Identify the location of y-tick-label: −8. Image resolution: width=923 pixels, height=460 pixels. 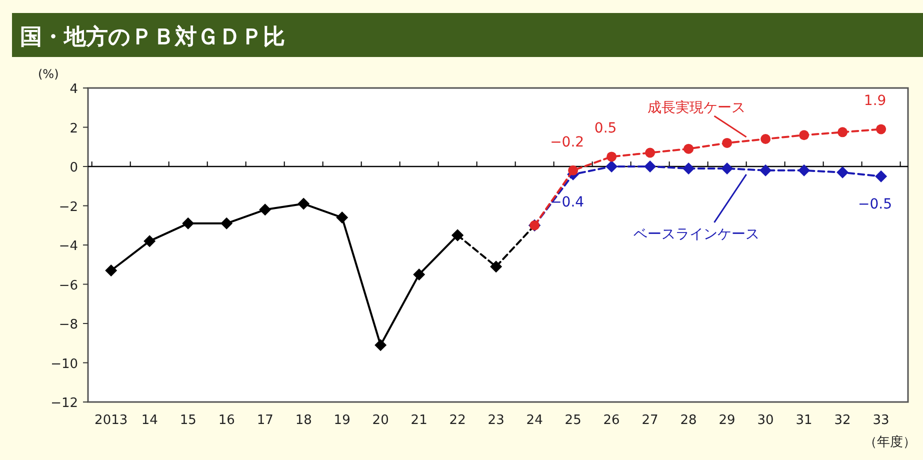
(68, 325).